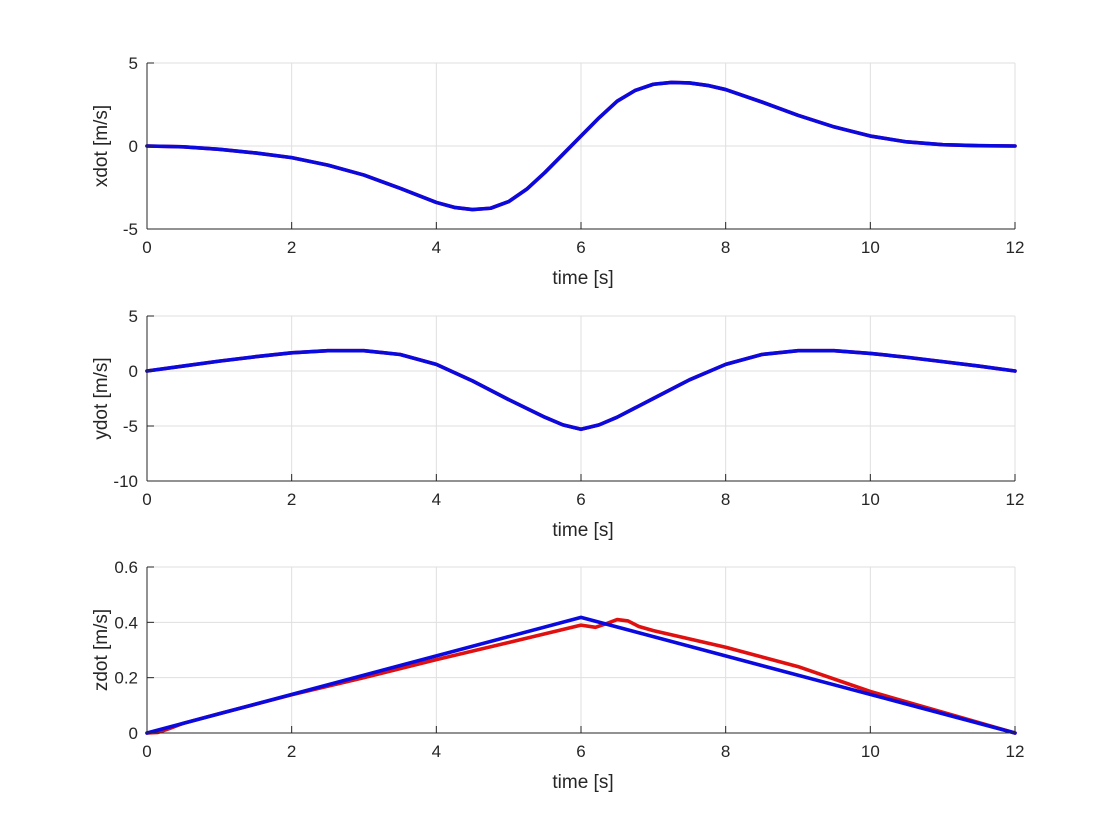 Image resolution: width=1120 pixels, height=840 pixels. What do you see at coordinates (101, 146) in the screenshot?
I see `y-axis-label: xdot [m/s]` at bounding box center [101, 146].